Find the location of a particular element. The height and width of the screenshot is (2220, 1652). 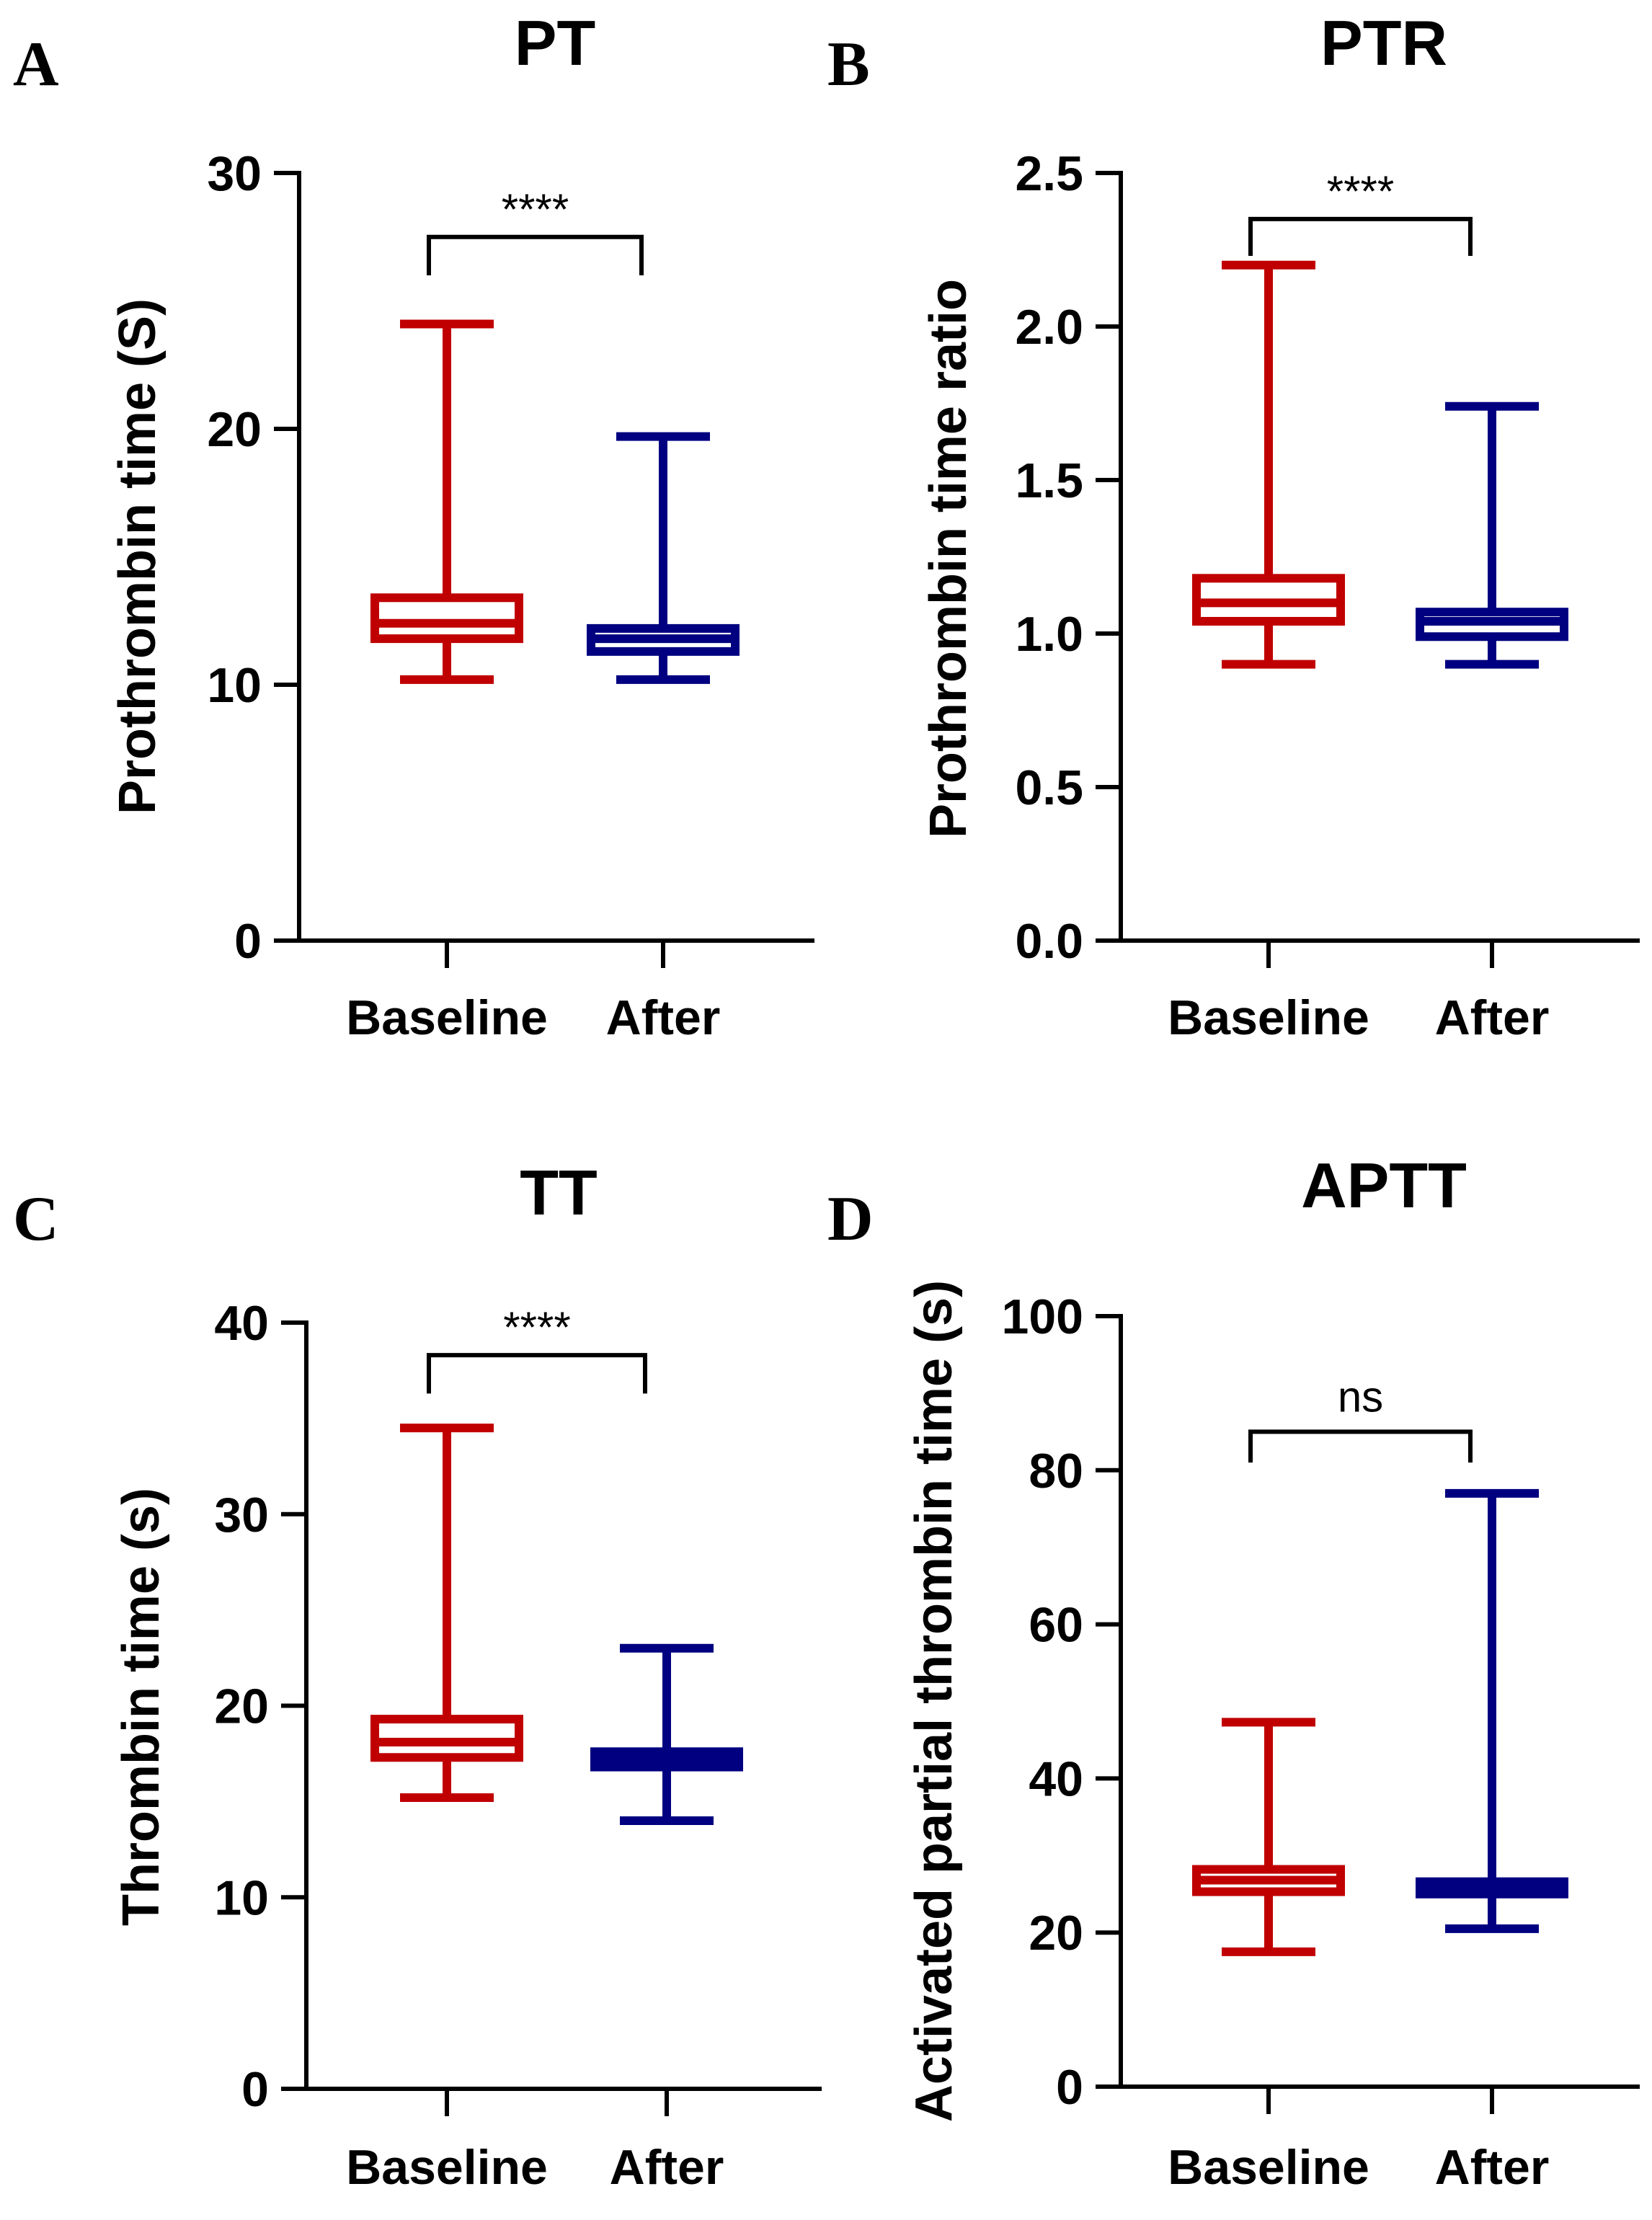

panel-title: PTR is located at coordinates (1383, 43).